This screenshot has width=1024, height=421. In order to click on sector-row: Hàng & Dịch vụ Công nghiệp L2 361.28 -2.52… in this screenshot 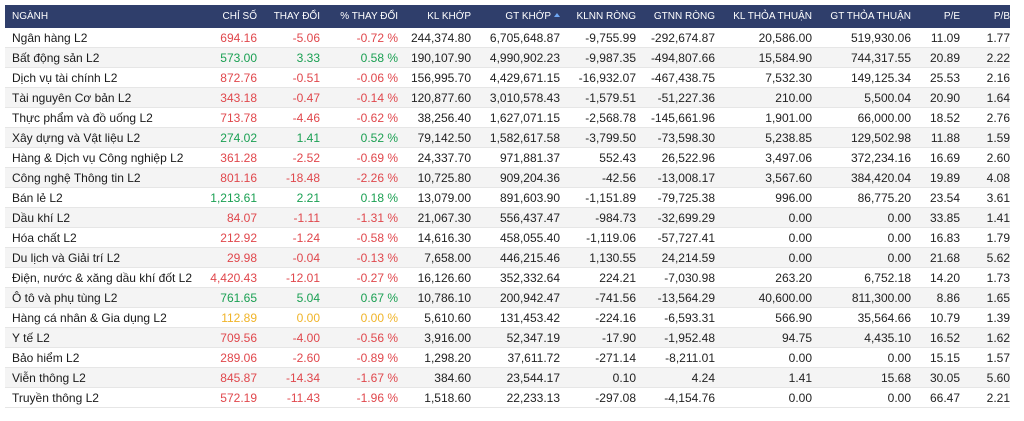, I will do `click(507, 157)`.